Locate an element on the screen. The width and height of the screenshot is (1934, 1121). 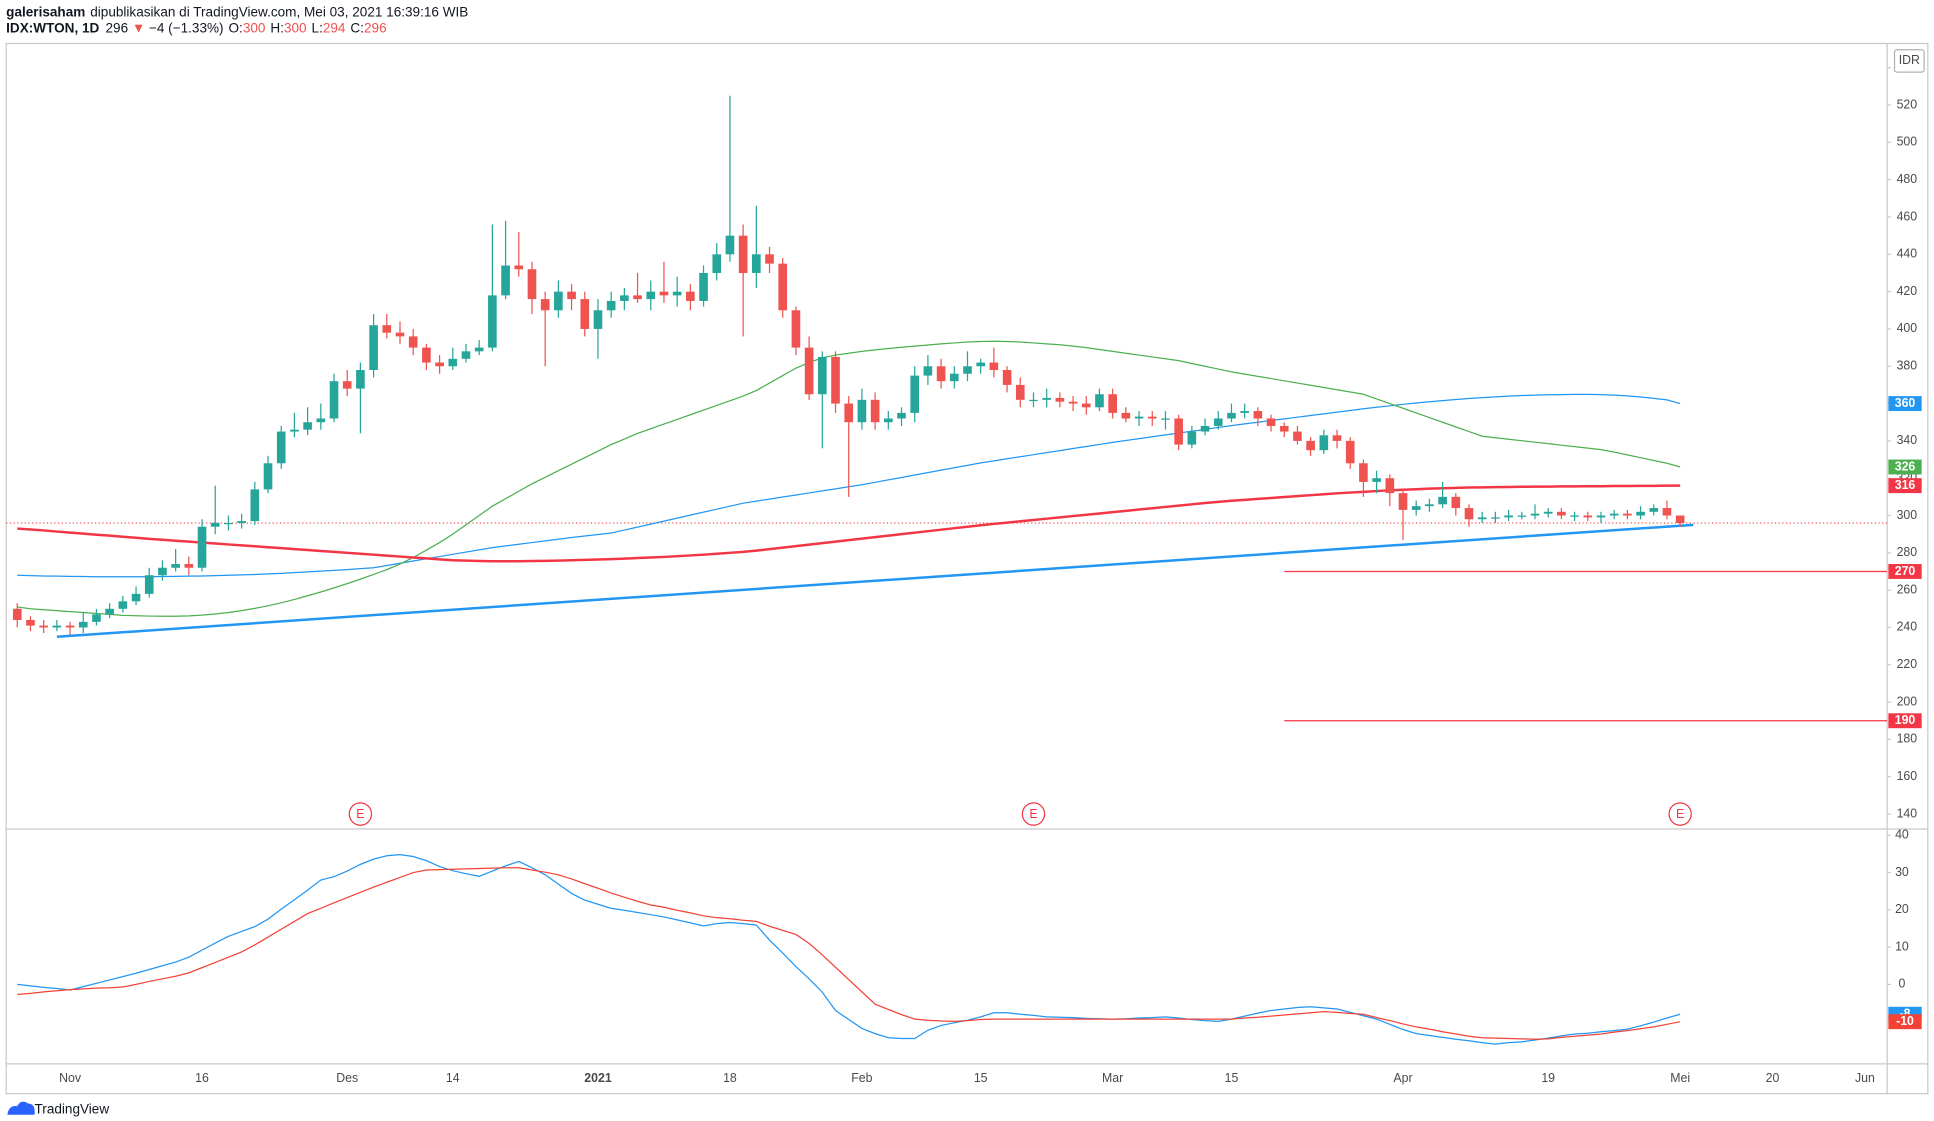
x-tick-label: 2021 is located at coordinates (598, 1078).